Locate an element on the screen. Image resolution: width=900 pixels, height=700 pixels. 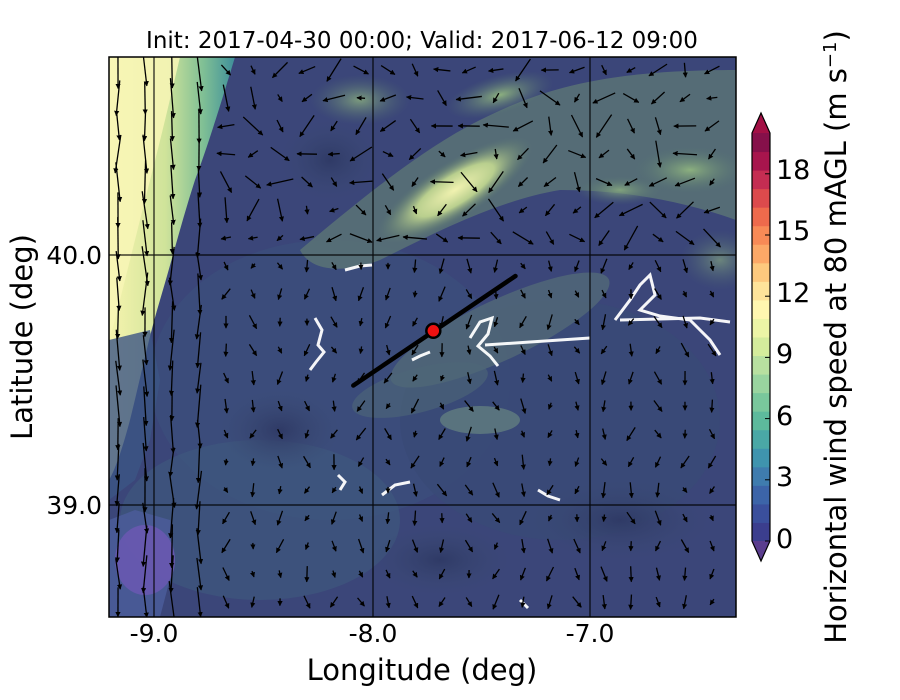
x-tick-label: -9.0 is located at coordinates (154, 633).